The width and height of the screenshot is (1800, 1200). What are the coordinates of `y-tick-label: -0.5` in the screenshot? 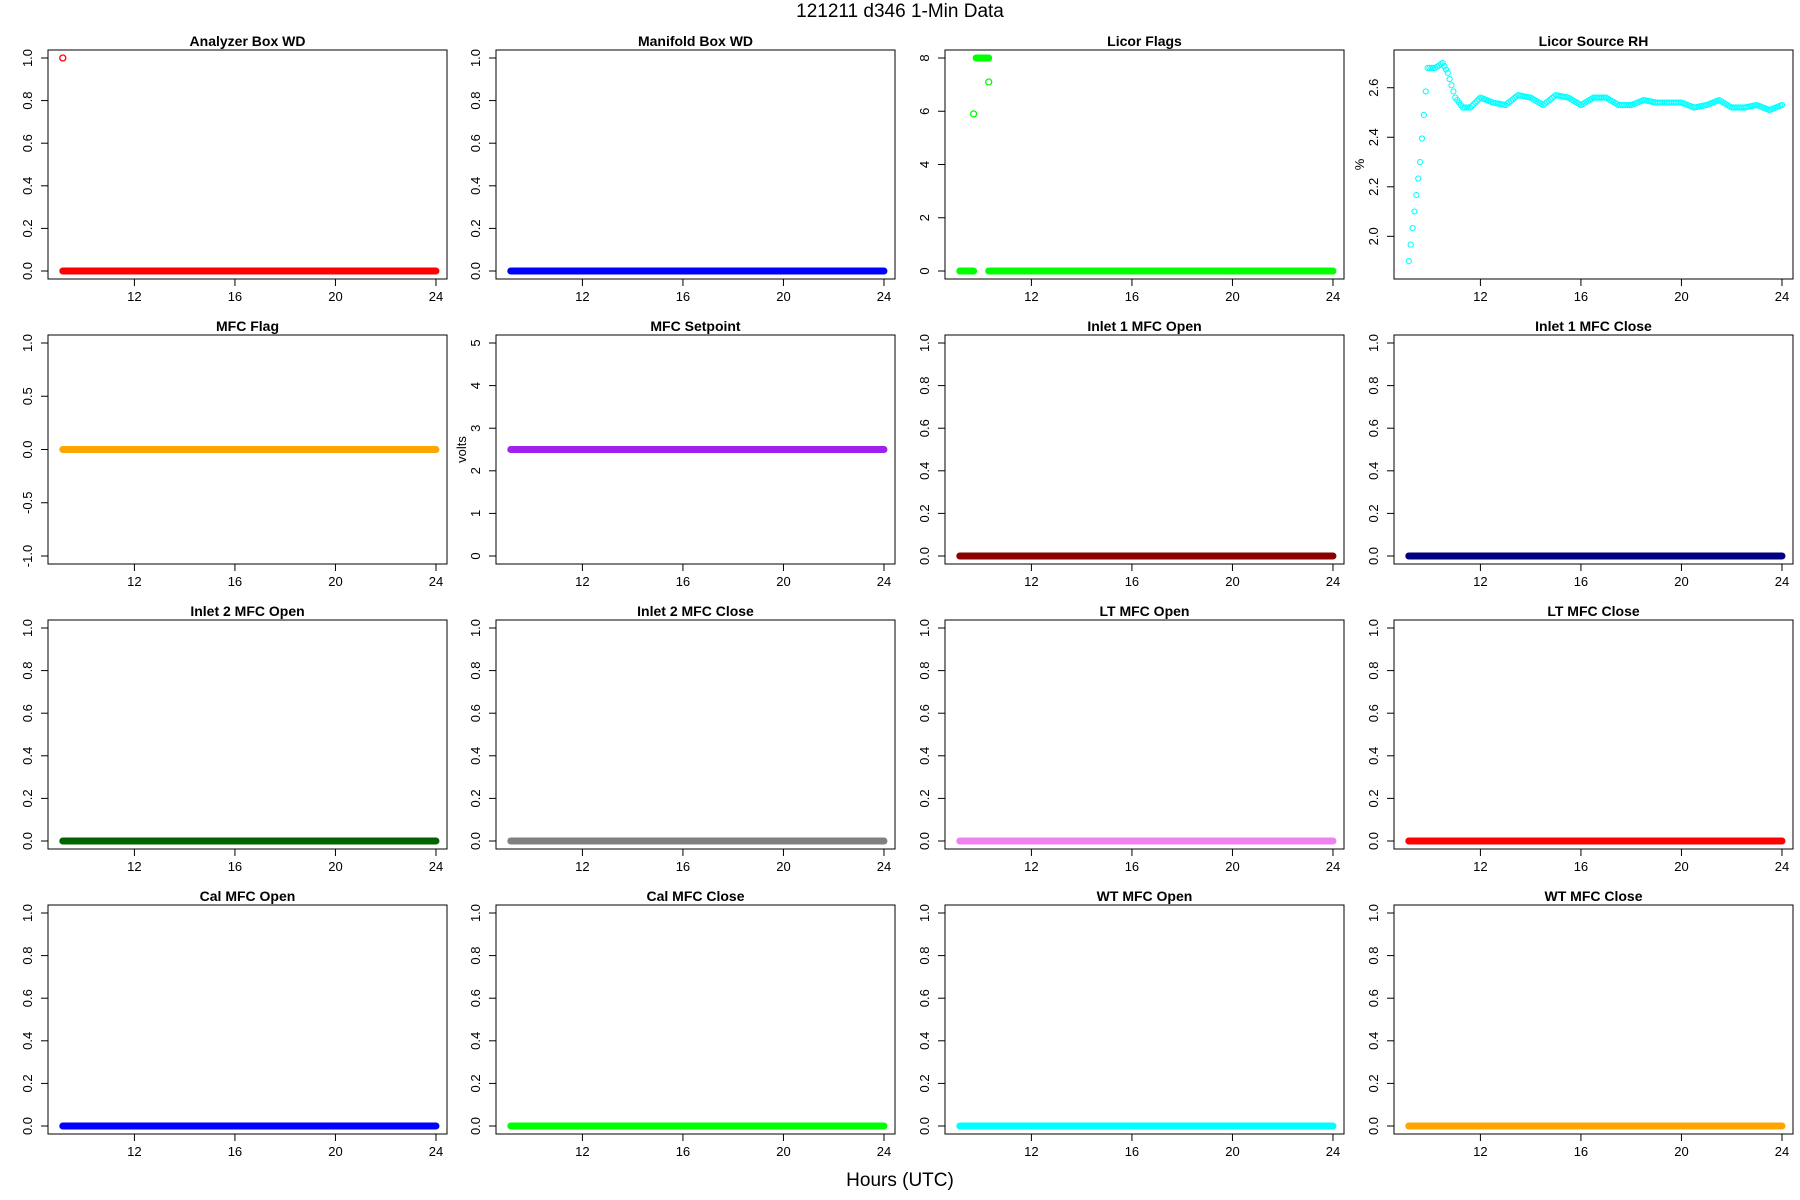 It's located at (27, 503).